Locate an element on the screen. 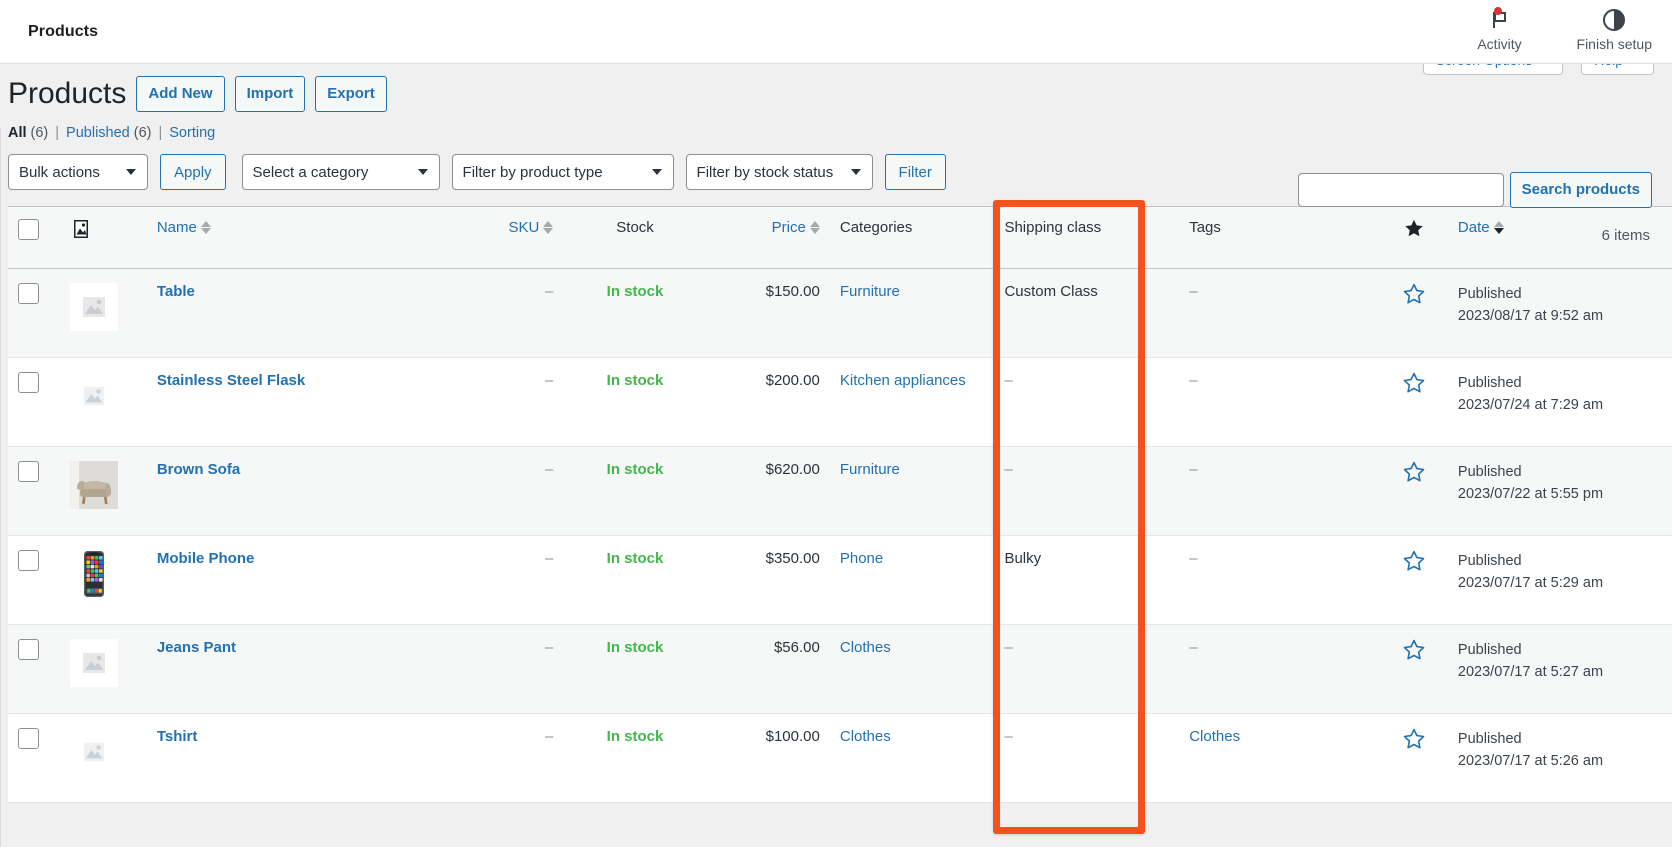 This screenshot has height=847, width=1672. sku-header: SKU is located at coordinates (523, 237).